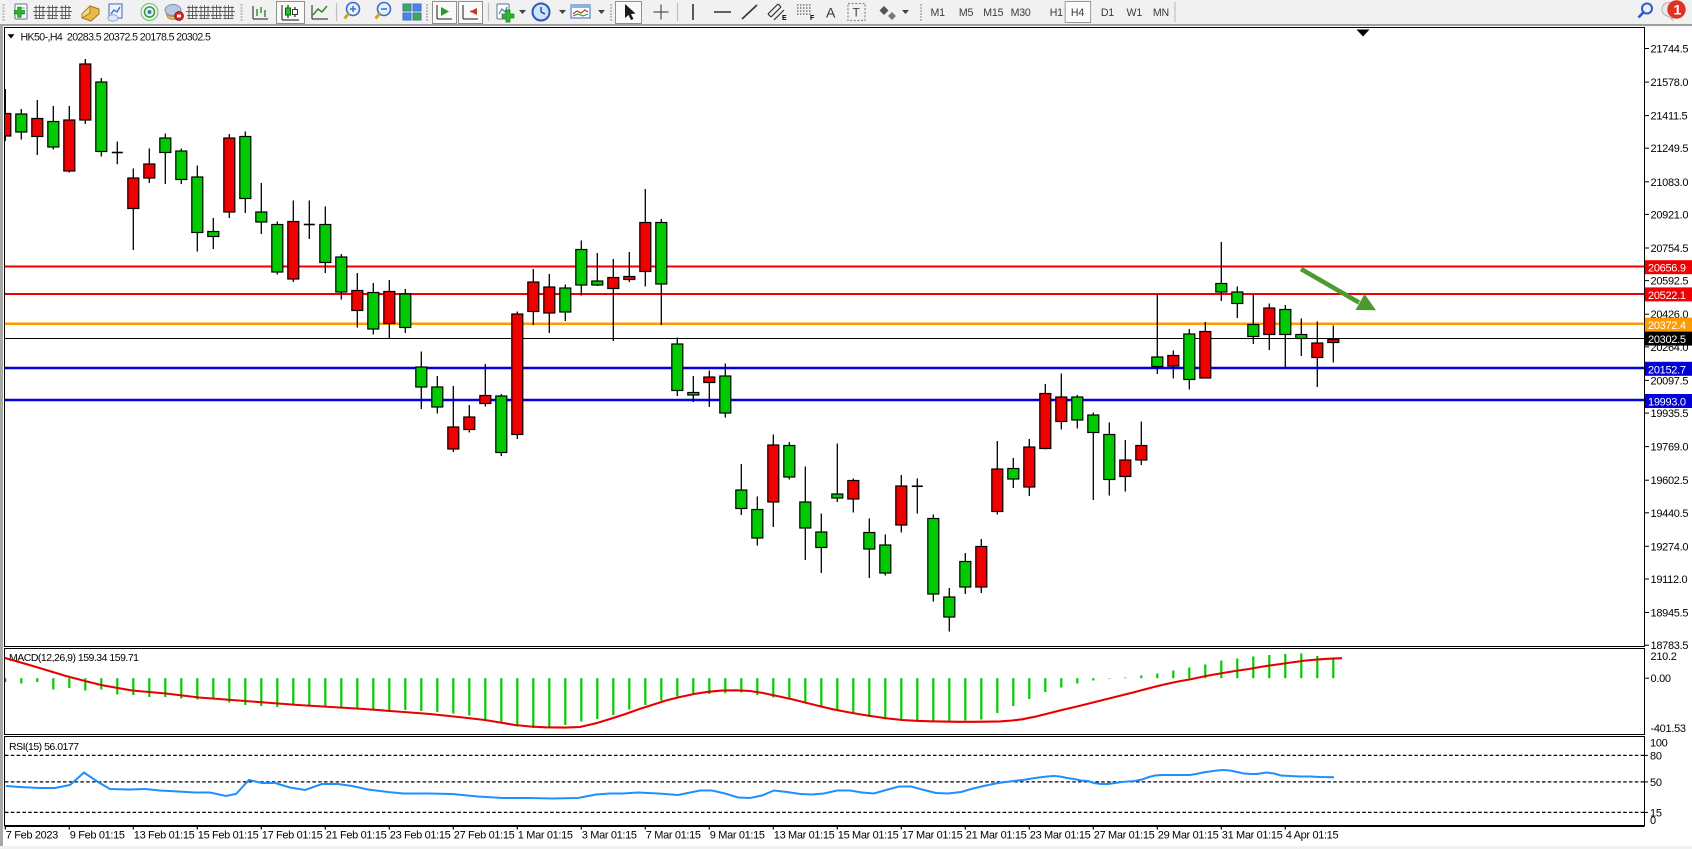 This screenshot has width=1692, height=849. I want to click on svg-text: M5, so click(966, 13).